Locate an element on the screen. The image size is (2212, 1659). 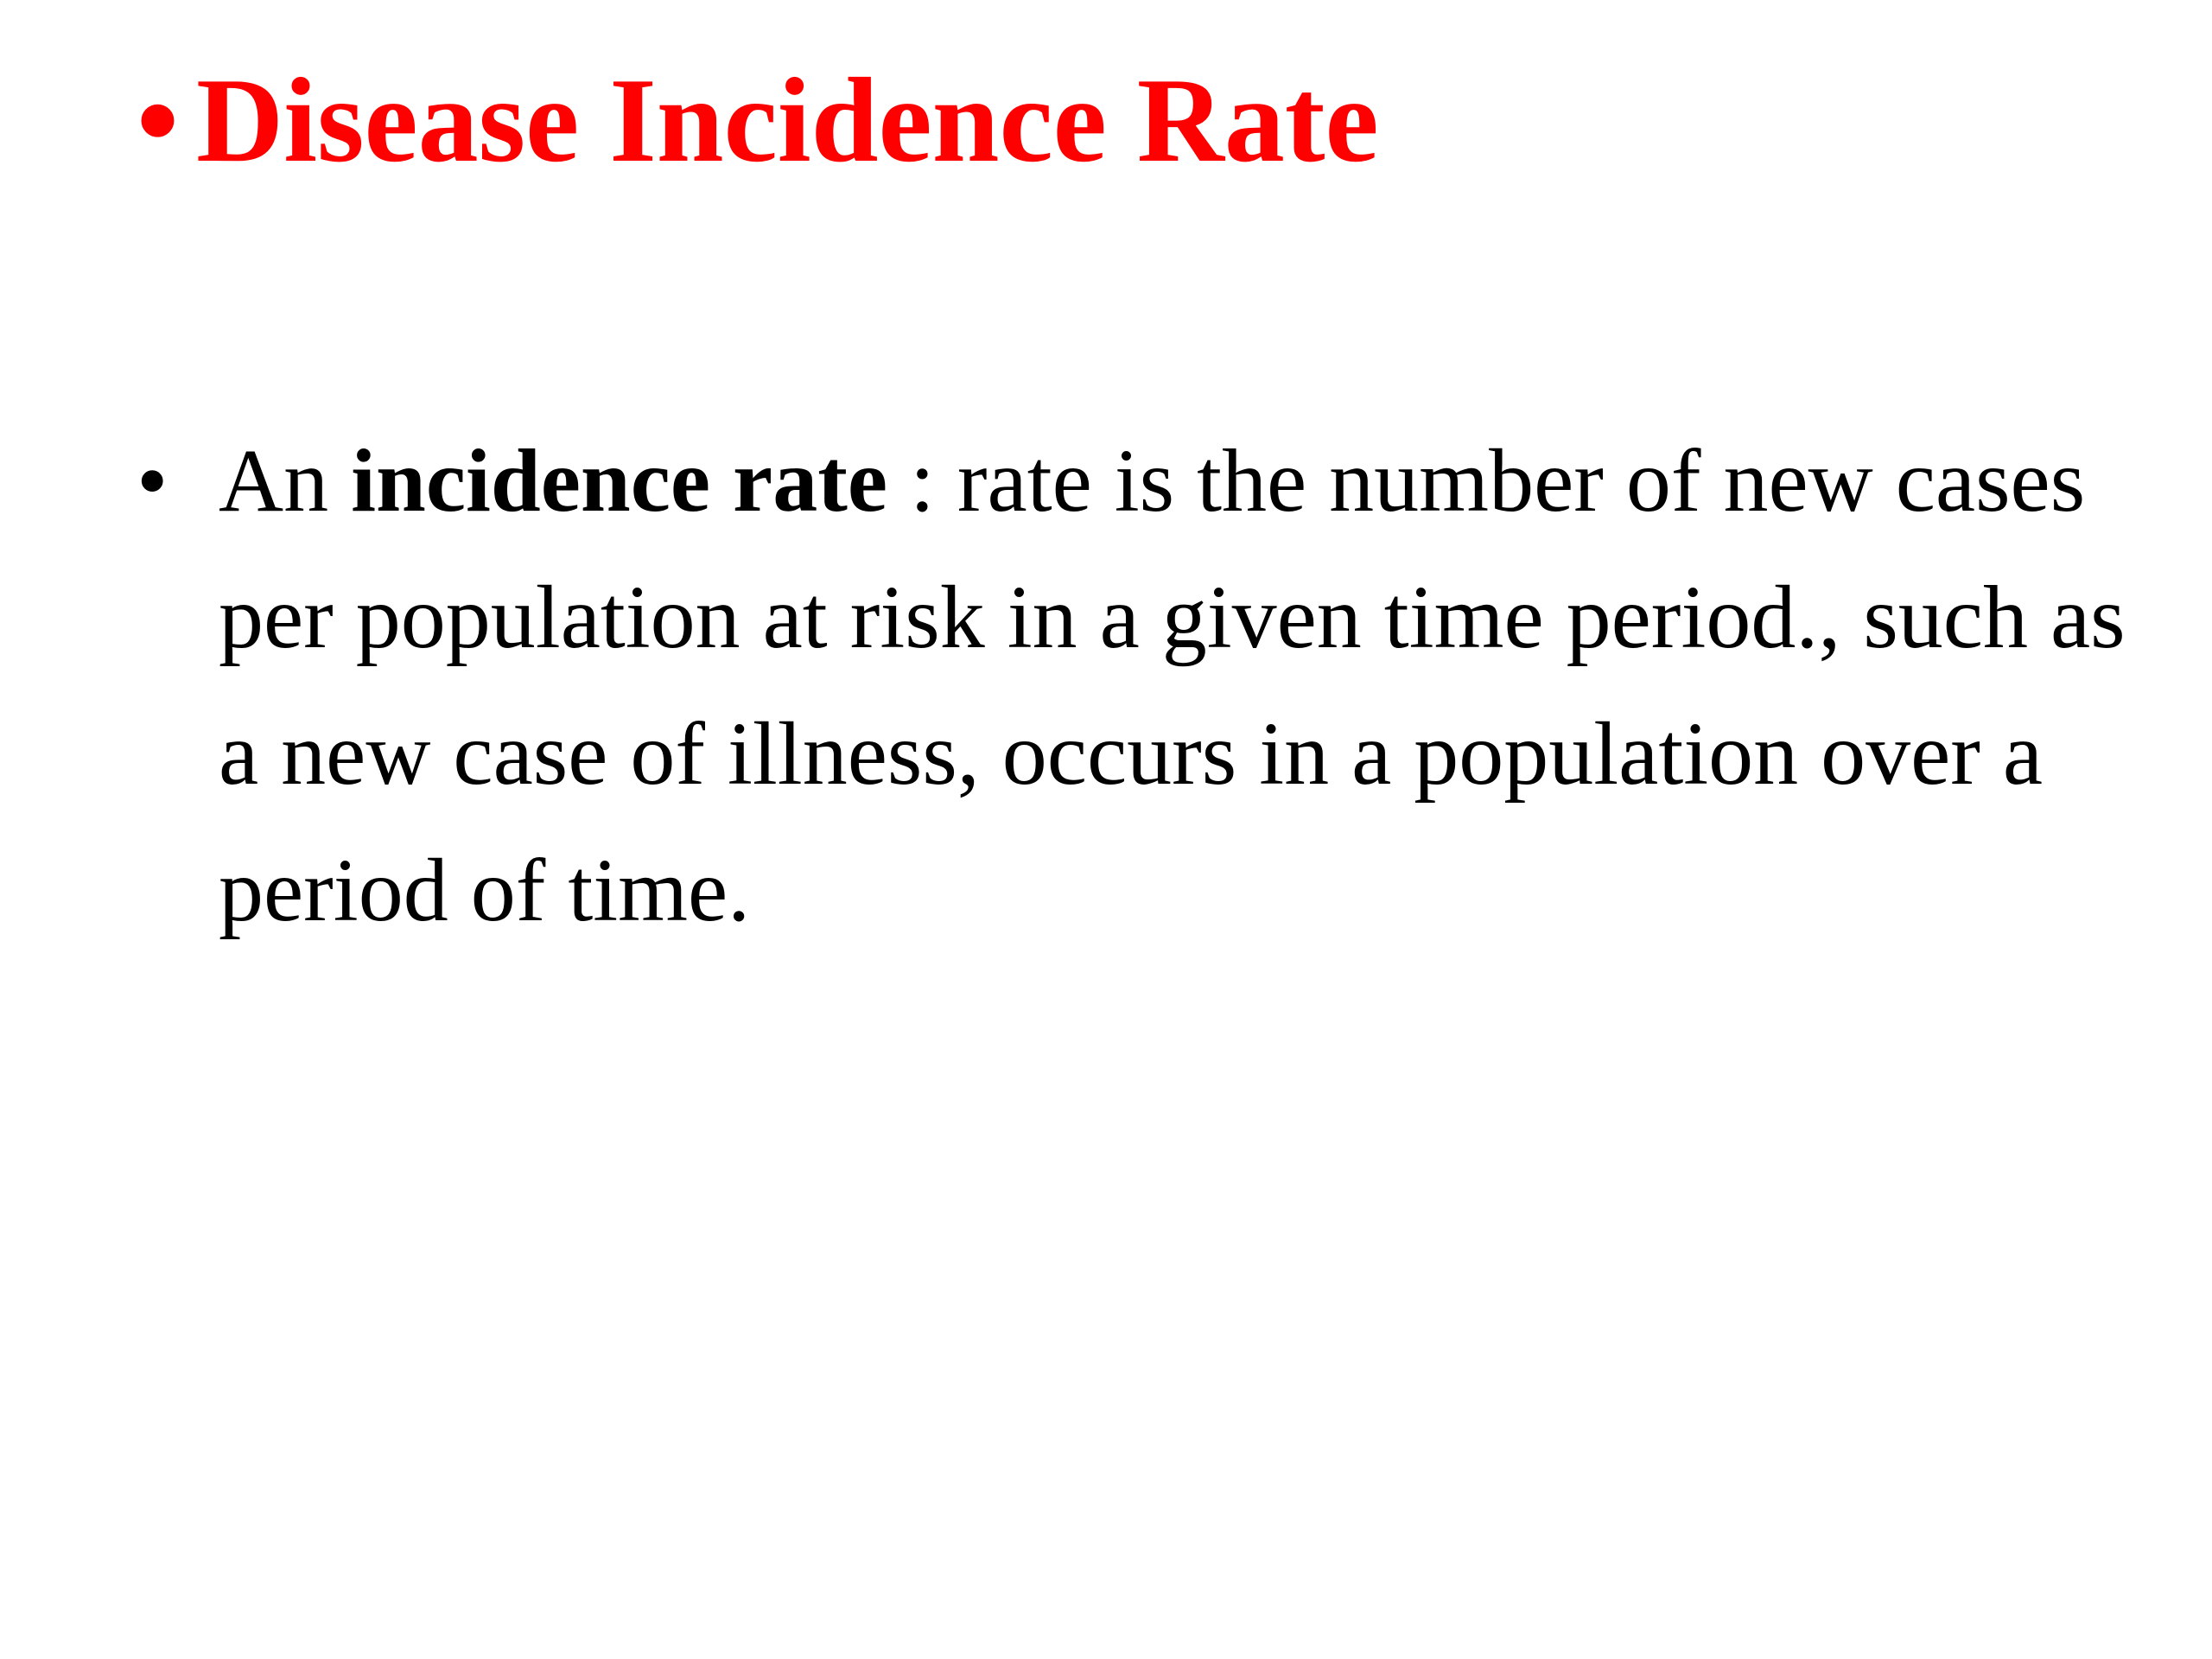
title-text: Disease Incidence Rate is located at coordinates (787, 121).